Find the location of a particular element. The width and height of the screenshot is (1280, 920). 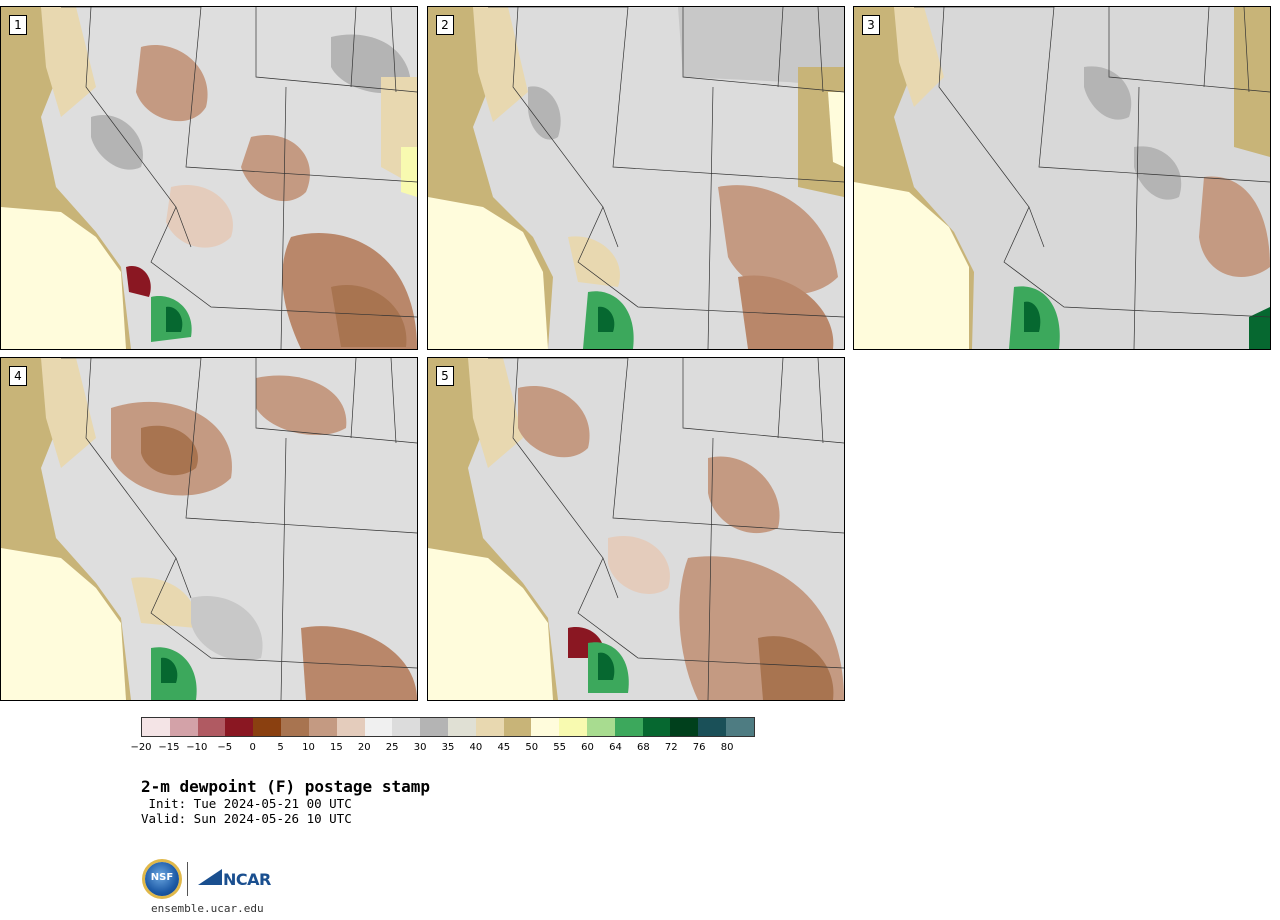

website-link: ensemble.ucar.edu is located at coordinates (207, 908).